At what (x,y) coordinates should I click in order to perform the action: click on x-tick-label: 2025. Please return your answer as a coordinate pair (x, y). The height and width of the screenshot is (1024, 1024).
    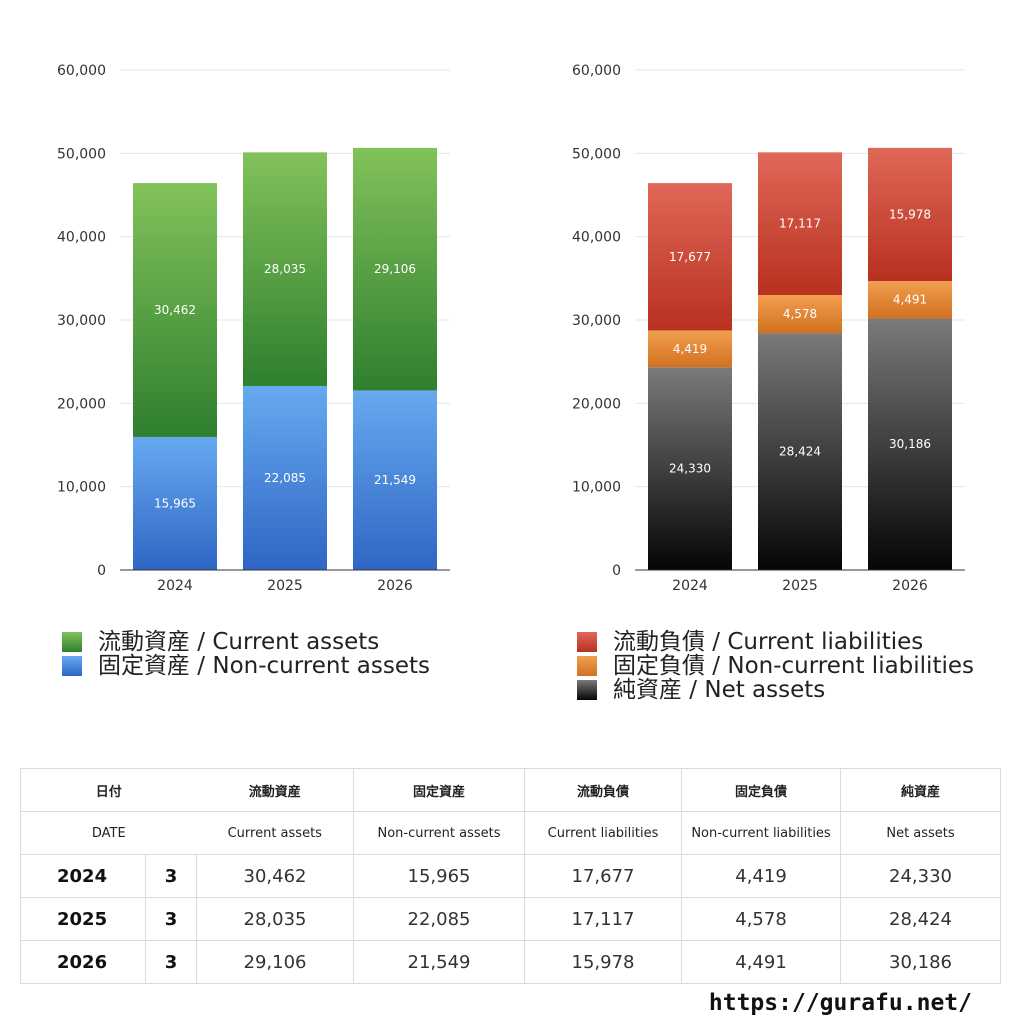
    Looking at the image, I should click on (285, 586).